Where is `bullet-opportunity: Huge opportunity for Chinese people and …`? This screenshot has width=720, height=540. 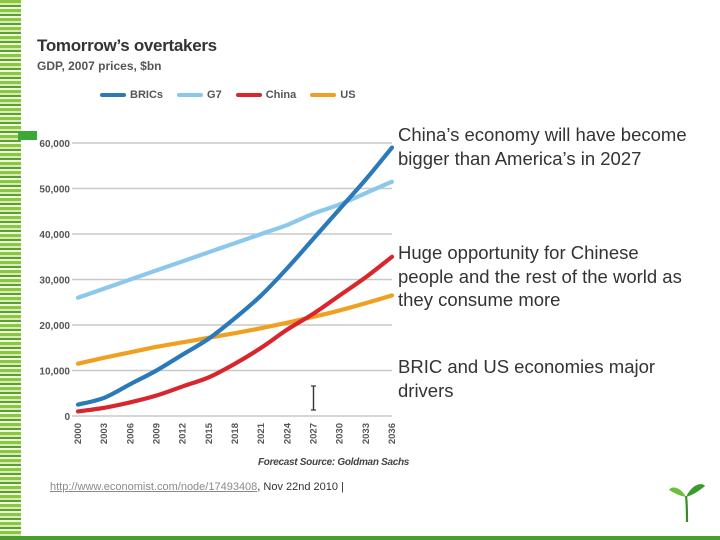 bullet-opportunity: Huge opportunity for Chinese people and … is located at coordinates (540, 276).